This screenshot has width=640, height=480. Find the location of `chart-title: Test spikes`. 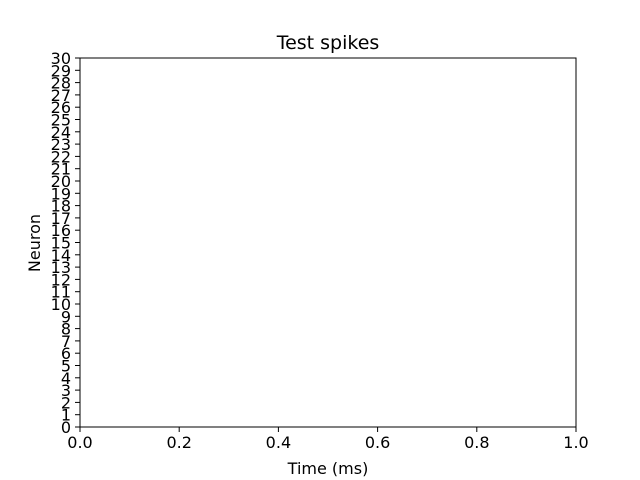

chart-title: Test spikes is located at coordinates (328, 43).